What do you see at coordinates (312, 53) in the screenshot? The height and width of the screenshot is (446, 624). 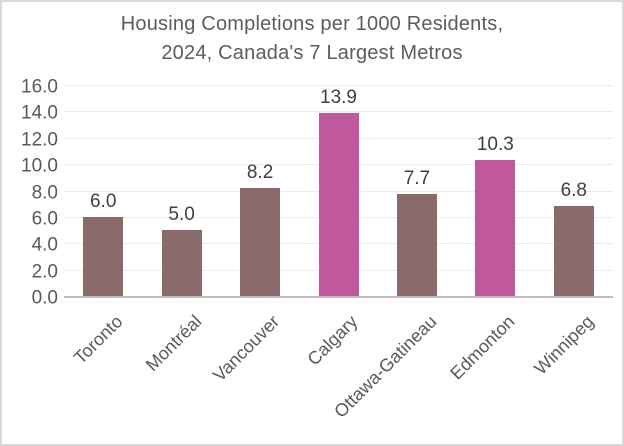 I see `chart-title-line-2: 2024, Canada's 7 Largest Metros` at bounding box center [312, 53].